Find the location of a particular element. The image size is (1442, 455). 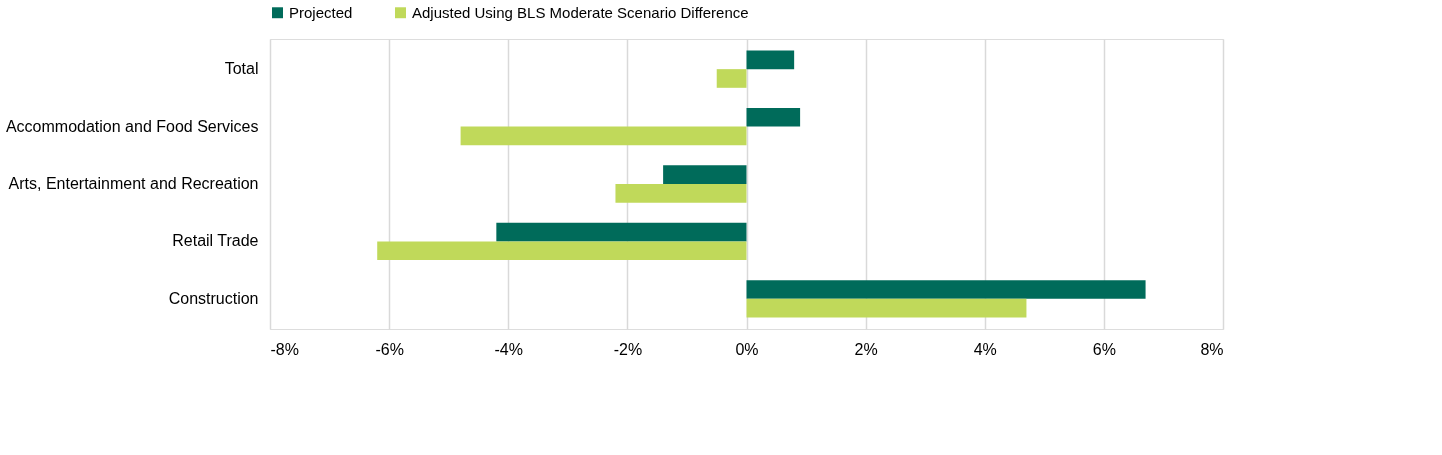

x-tick-label: 0% is located at coordinates (747, 349).